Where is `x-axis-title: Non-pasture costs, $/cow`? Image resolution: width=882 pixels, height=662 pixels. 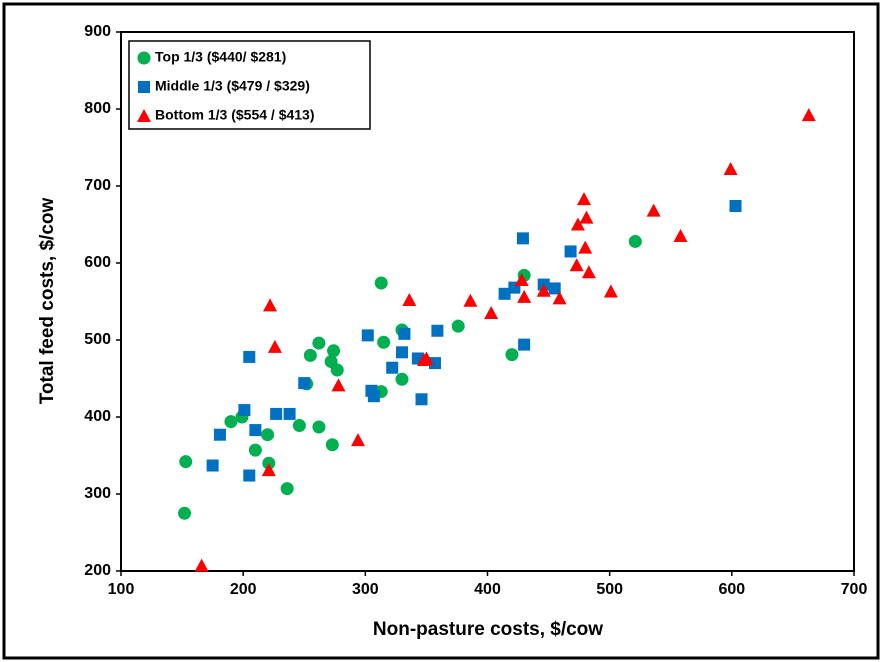
x-axis-title: Non-pasture costs, $/cow is located at coordinates (488, 629).